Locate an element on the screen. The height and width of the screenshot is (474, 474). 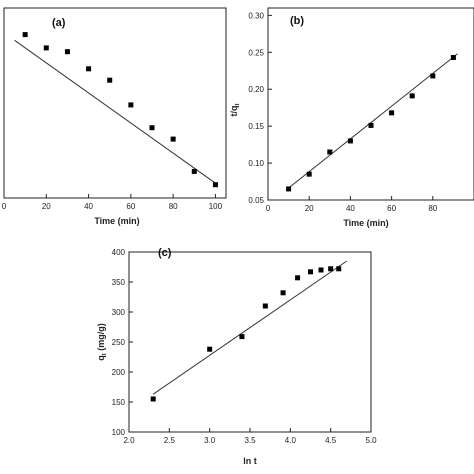
panel-c-fit-line is located at coordinates (250, 327).